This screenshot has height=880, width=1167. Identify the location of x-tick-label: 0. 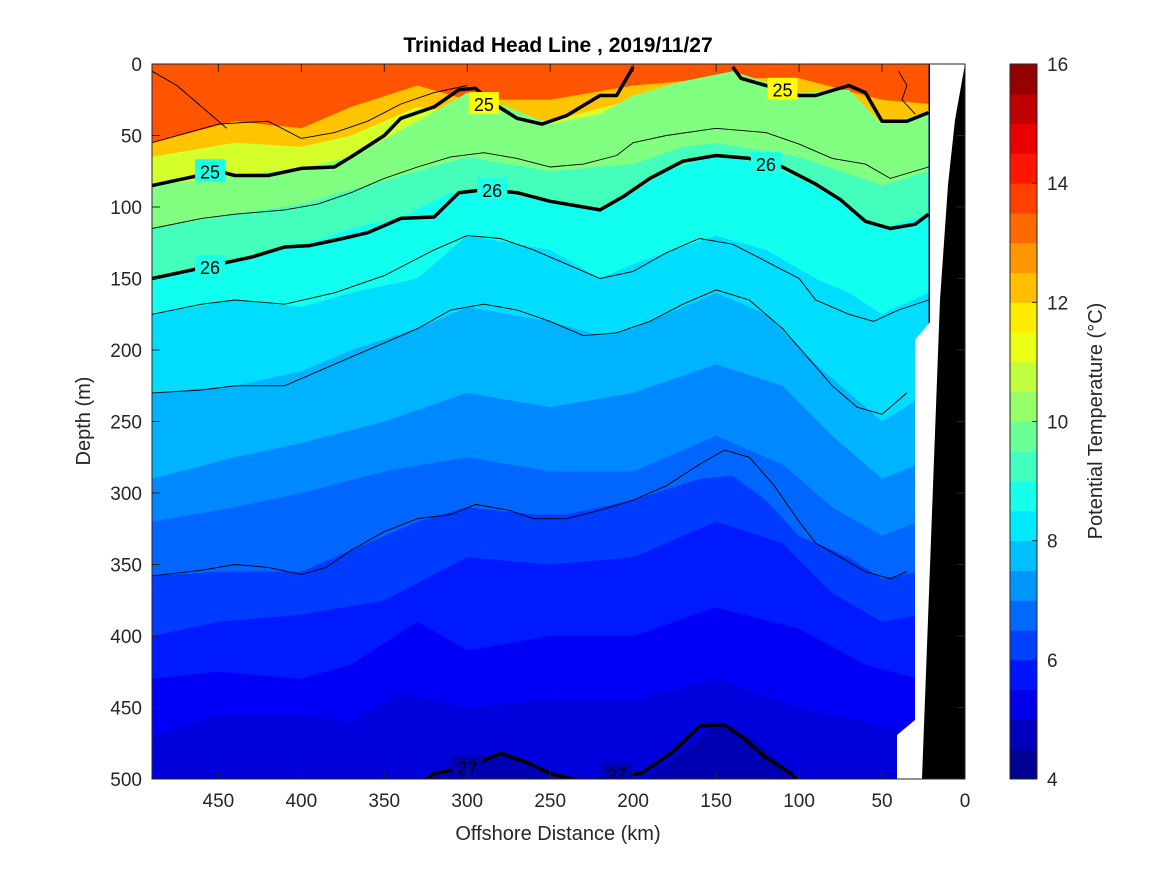
(965, 801).